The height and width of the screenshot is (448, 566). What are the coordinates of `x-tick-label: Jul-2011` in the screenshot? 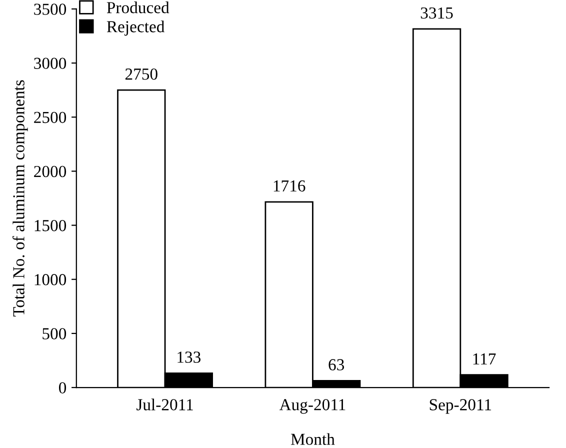 It's located at (164, 404).